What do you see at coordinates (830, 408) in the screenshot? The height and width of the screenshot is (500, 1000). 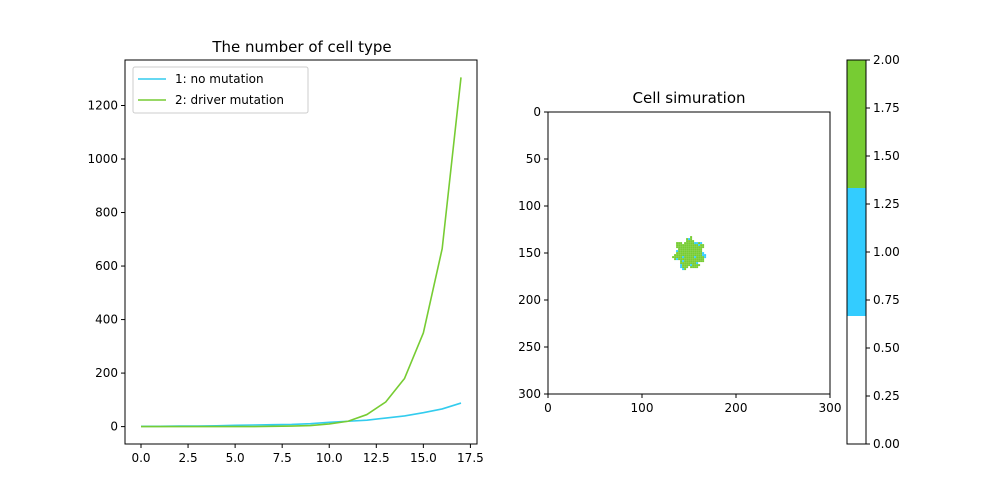 I see `x-tick-label: 300` at bounding box center [830, 408].